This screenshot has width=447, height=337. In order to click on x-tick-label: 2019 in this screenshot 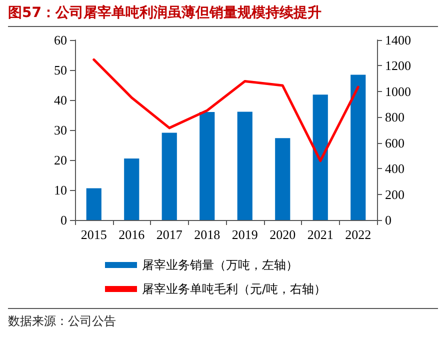, I will do `click(245, 234)`.